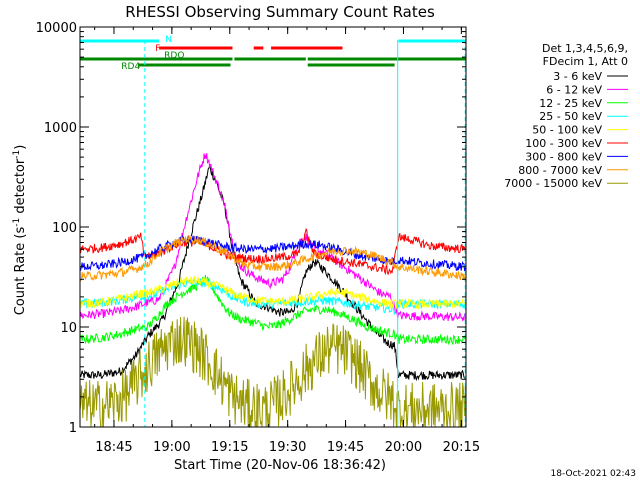 Image resolution: width=640 pixels, height=480 pixels. Describe the element at coordinates (585, 61) in the screenshot. I see `legend-header-2: FDecim 1, Att 0` at that location.